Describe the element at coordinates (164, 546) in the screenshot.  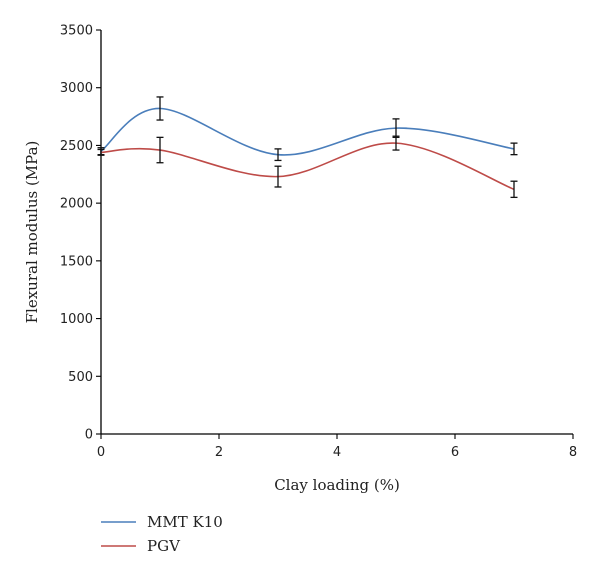
I see `legend-label: PGV` at that location.